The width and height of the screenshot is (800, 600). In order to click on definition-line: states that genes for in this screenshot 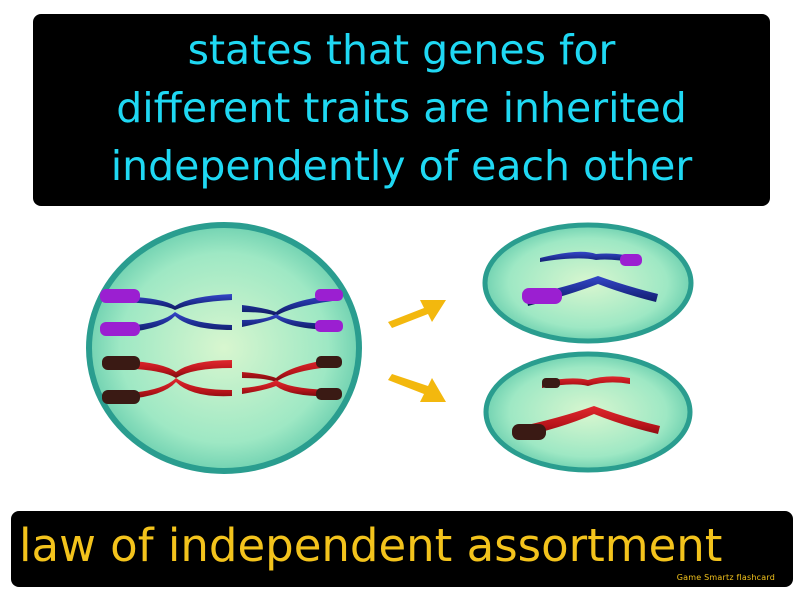, I will do `click(401, 50)`.